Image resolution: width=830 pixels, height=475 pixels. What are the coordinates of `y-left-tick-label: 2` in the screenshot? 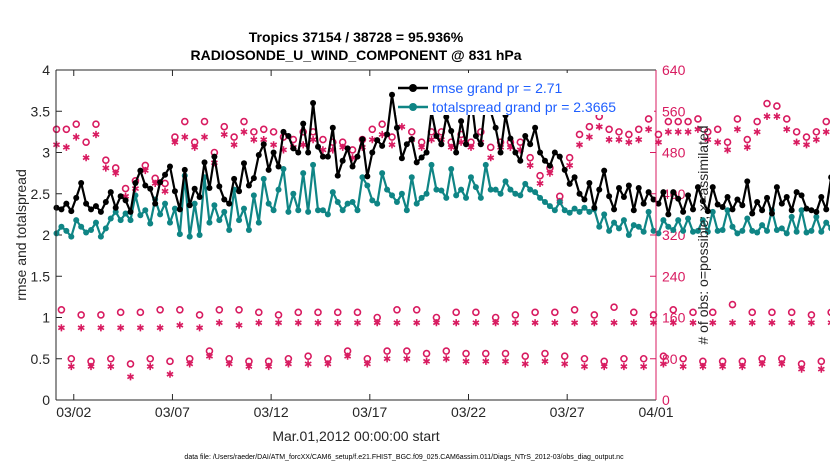 It's located at (46, 235).